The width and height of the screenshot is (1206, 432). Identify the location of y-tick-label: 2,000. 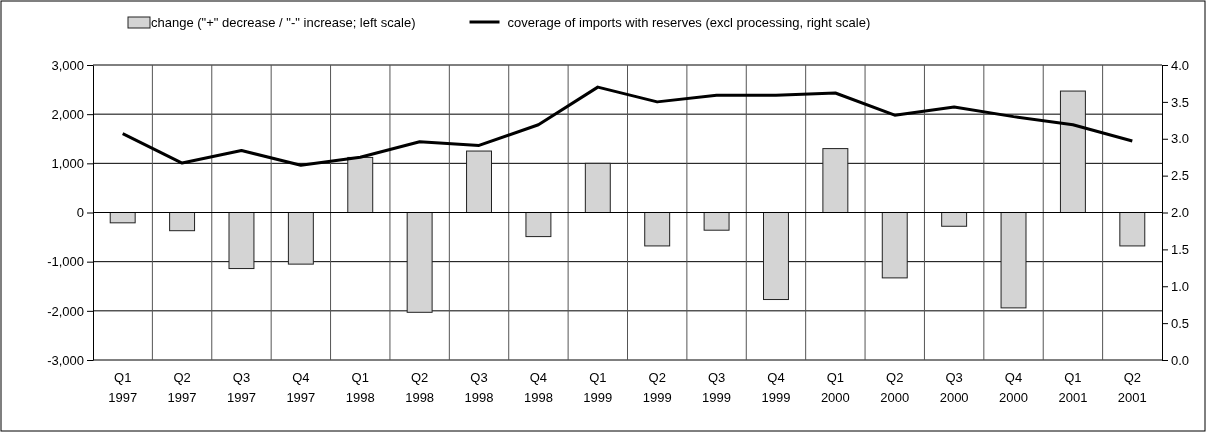
(67, 114).